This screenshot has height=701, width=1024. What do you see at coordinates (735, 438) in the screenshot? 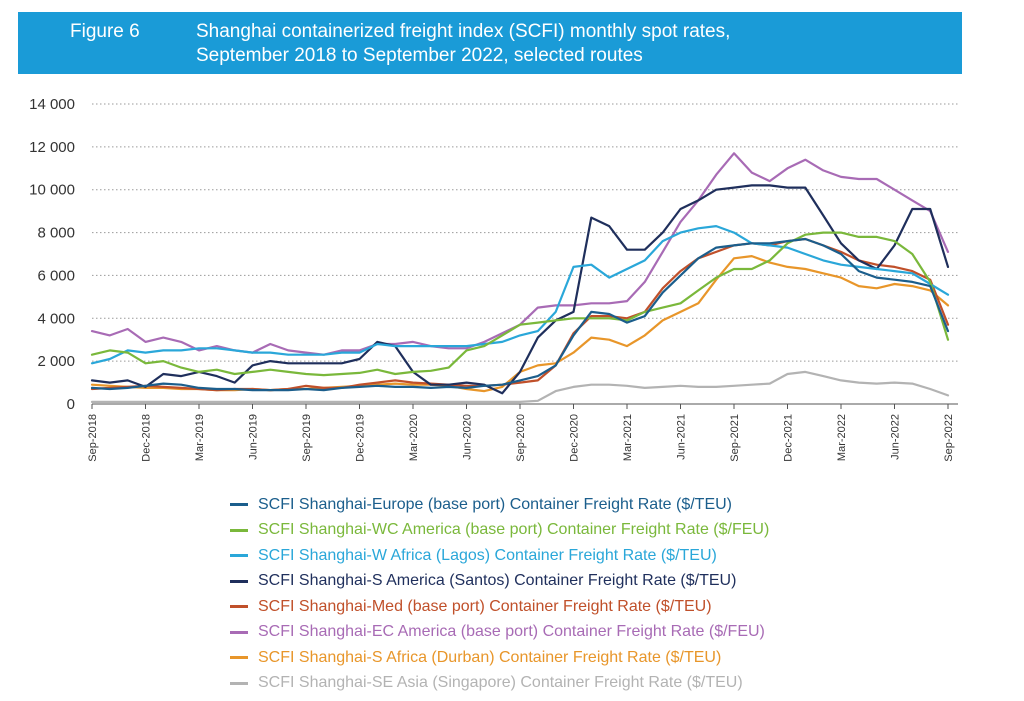
I see `x-tick-label: Sep-2021` at bounding box center [735, 438].